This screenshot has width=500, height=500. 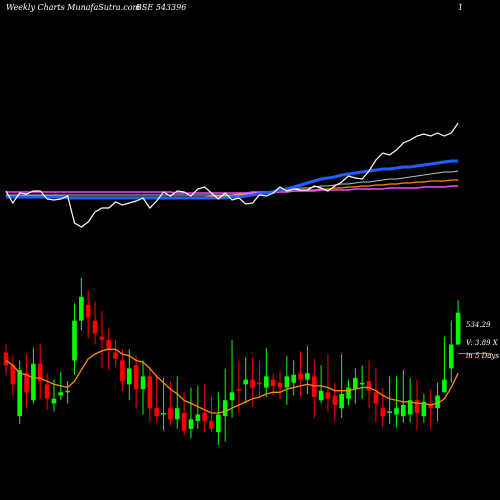 What do you see at coordinates (482, 343) in the screenshot?
I see `volume-label: V: 3.89 X` at bounding box center [482, 343].